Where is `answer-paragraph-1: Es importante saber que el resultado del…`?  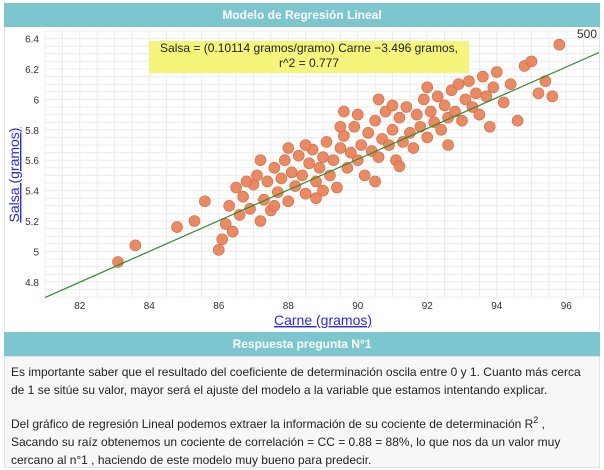 answer-paragraph-1: Es importante saber que el resultado del… is located at coordinates (296, 381).